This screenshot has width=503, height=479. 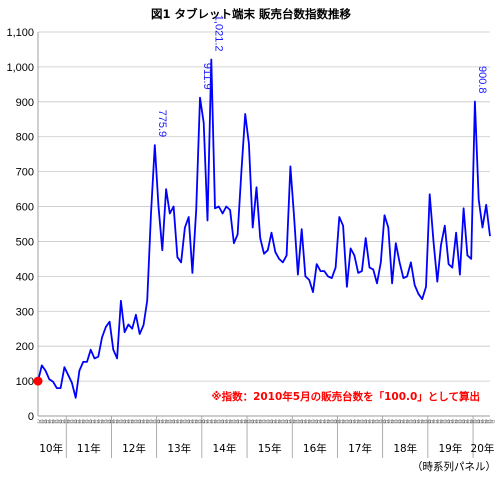 I want to click on peak-label: 1,021.2, so click(x=218, y=33).